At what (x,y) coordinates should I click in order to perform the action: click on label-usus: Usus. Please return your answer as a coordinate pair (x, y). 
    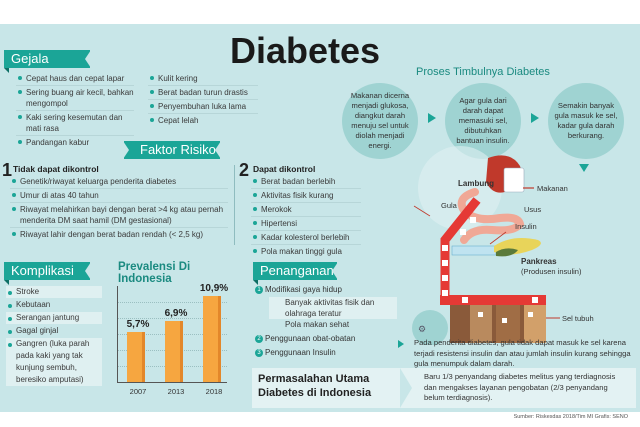
    Looking at the image, I should click on (533, 209).